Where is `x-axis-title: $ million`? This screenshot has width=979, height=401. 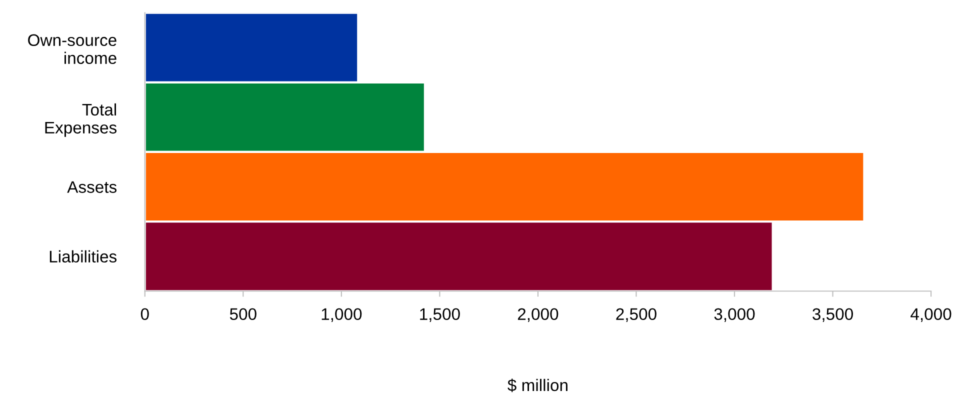
x-axis-title: $ million is located at coordinates (538, 385).